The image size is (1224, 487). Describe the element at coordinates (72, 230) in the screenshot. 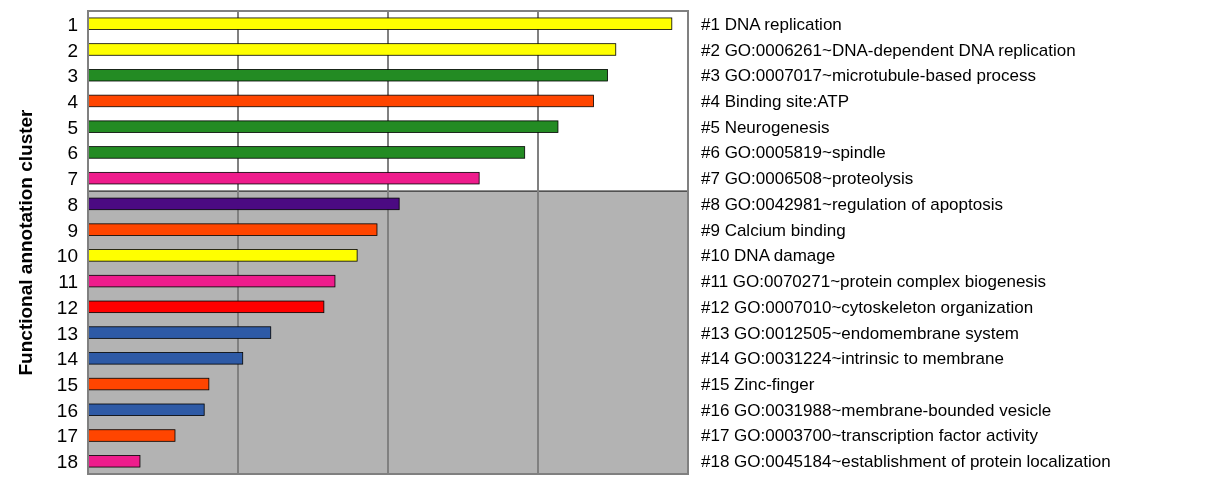

I see `y-tick-label: 9` at that location.